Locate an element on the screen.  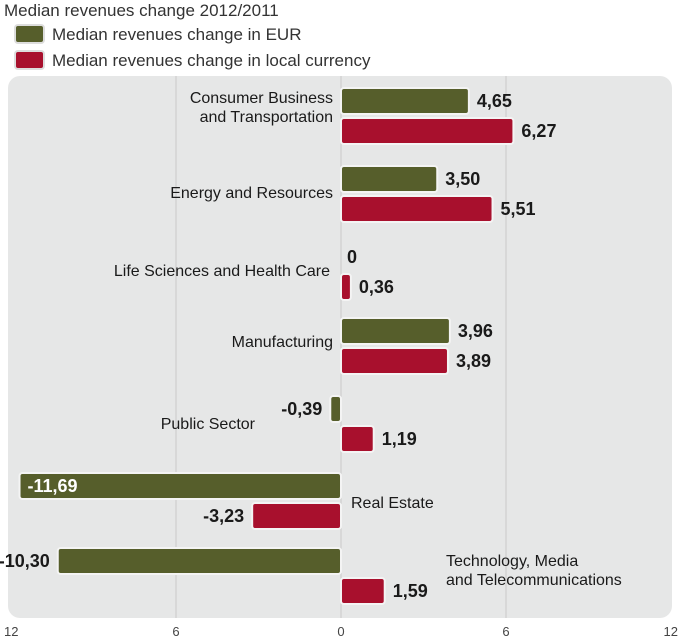
legend-swatch-local is located at coordinates (29, 60).